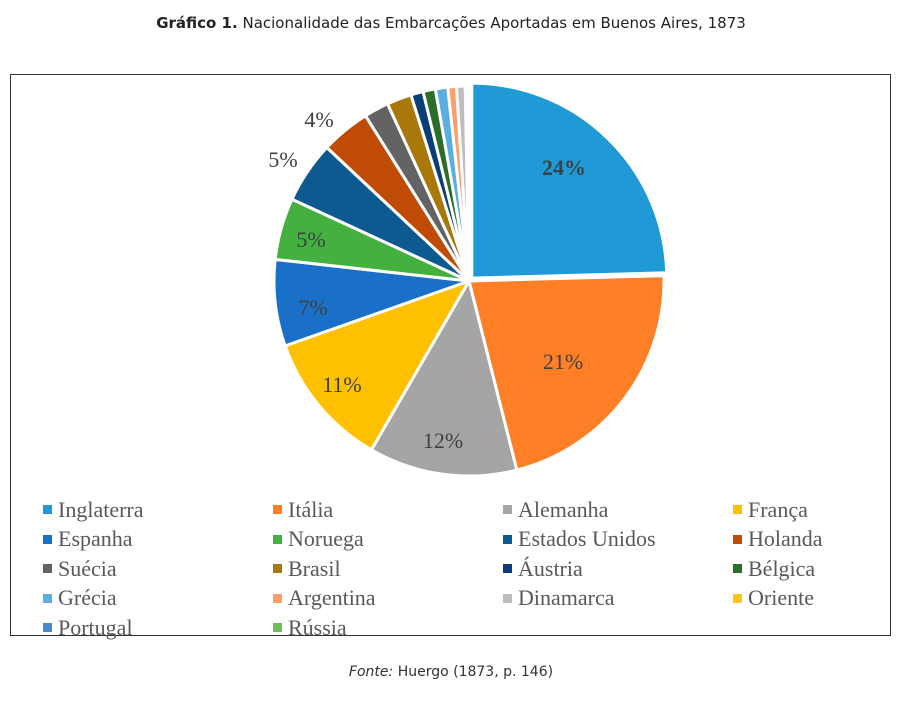 This screenshot has height=702, width=902. I want to click on legend-item: Itália, so click(388, 510).